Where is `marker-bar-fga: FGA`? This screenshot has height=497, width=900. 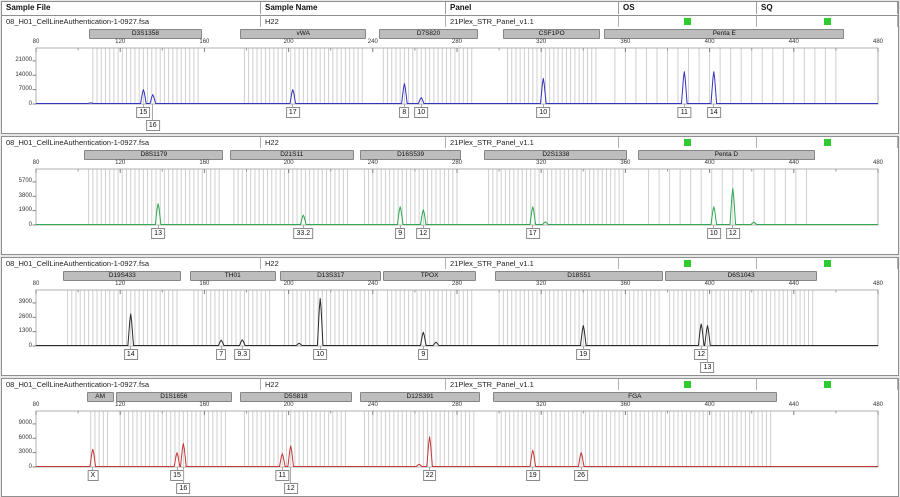
marker-bar-fga: FGA is located at coordinates (634, 397).